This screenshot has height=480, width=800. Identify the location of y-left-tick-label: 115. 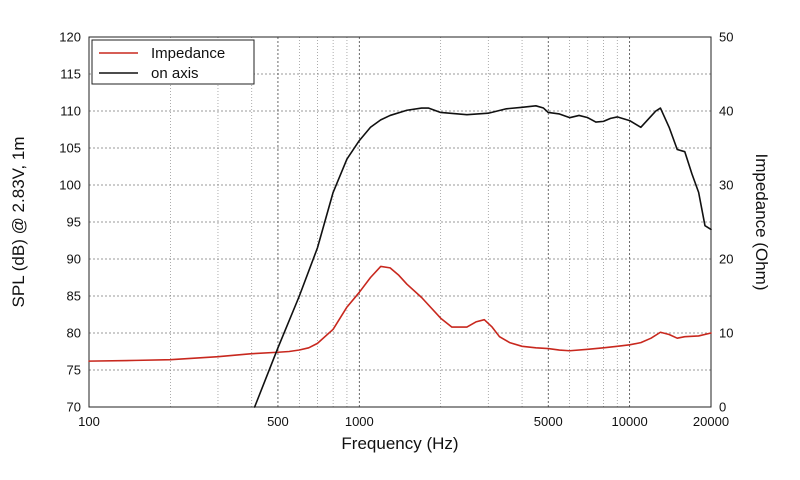
(70, 74).